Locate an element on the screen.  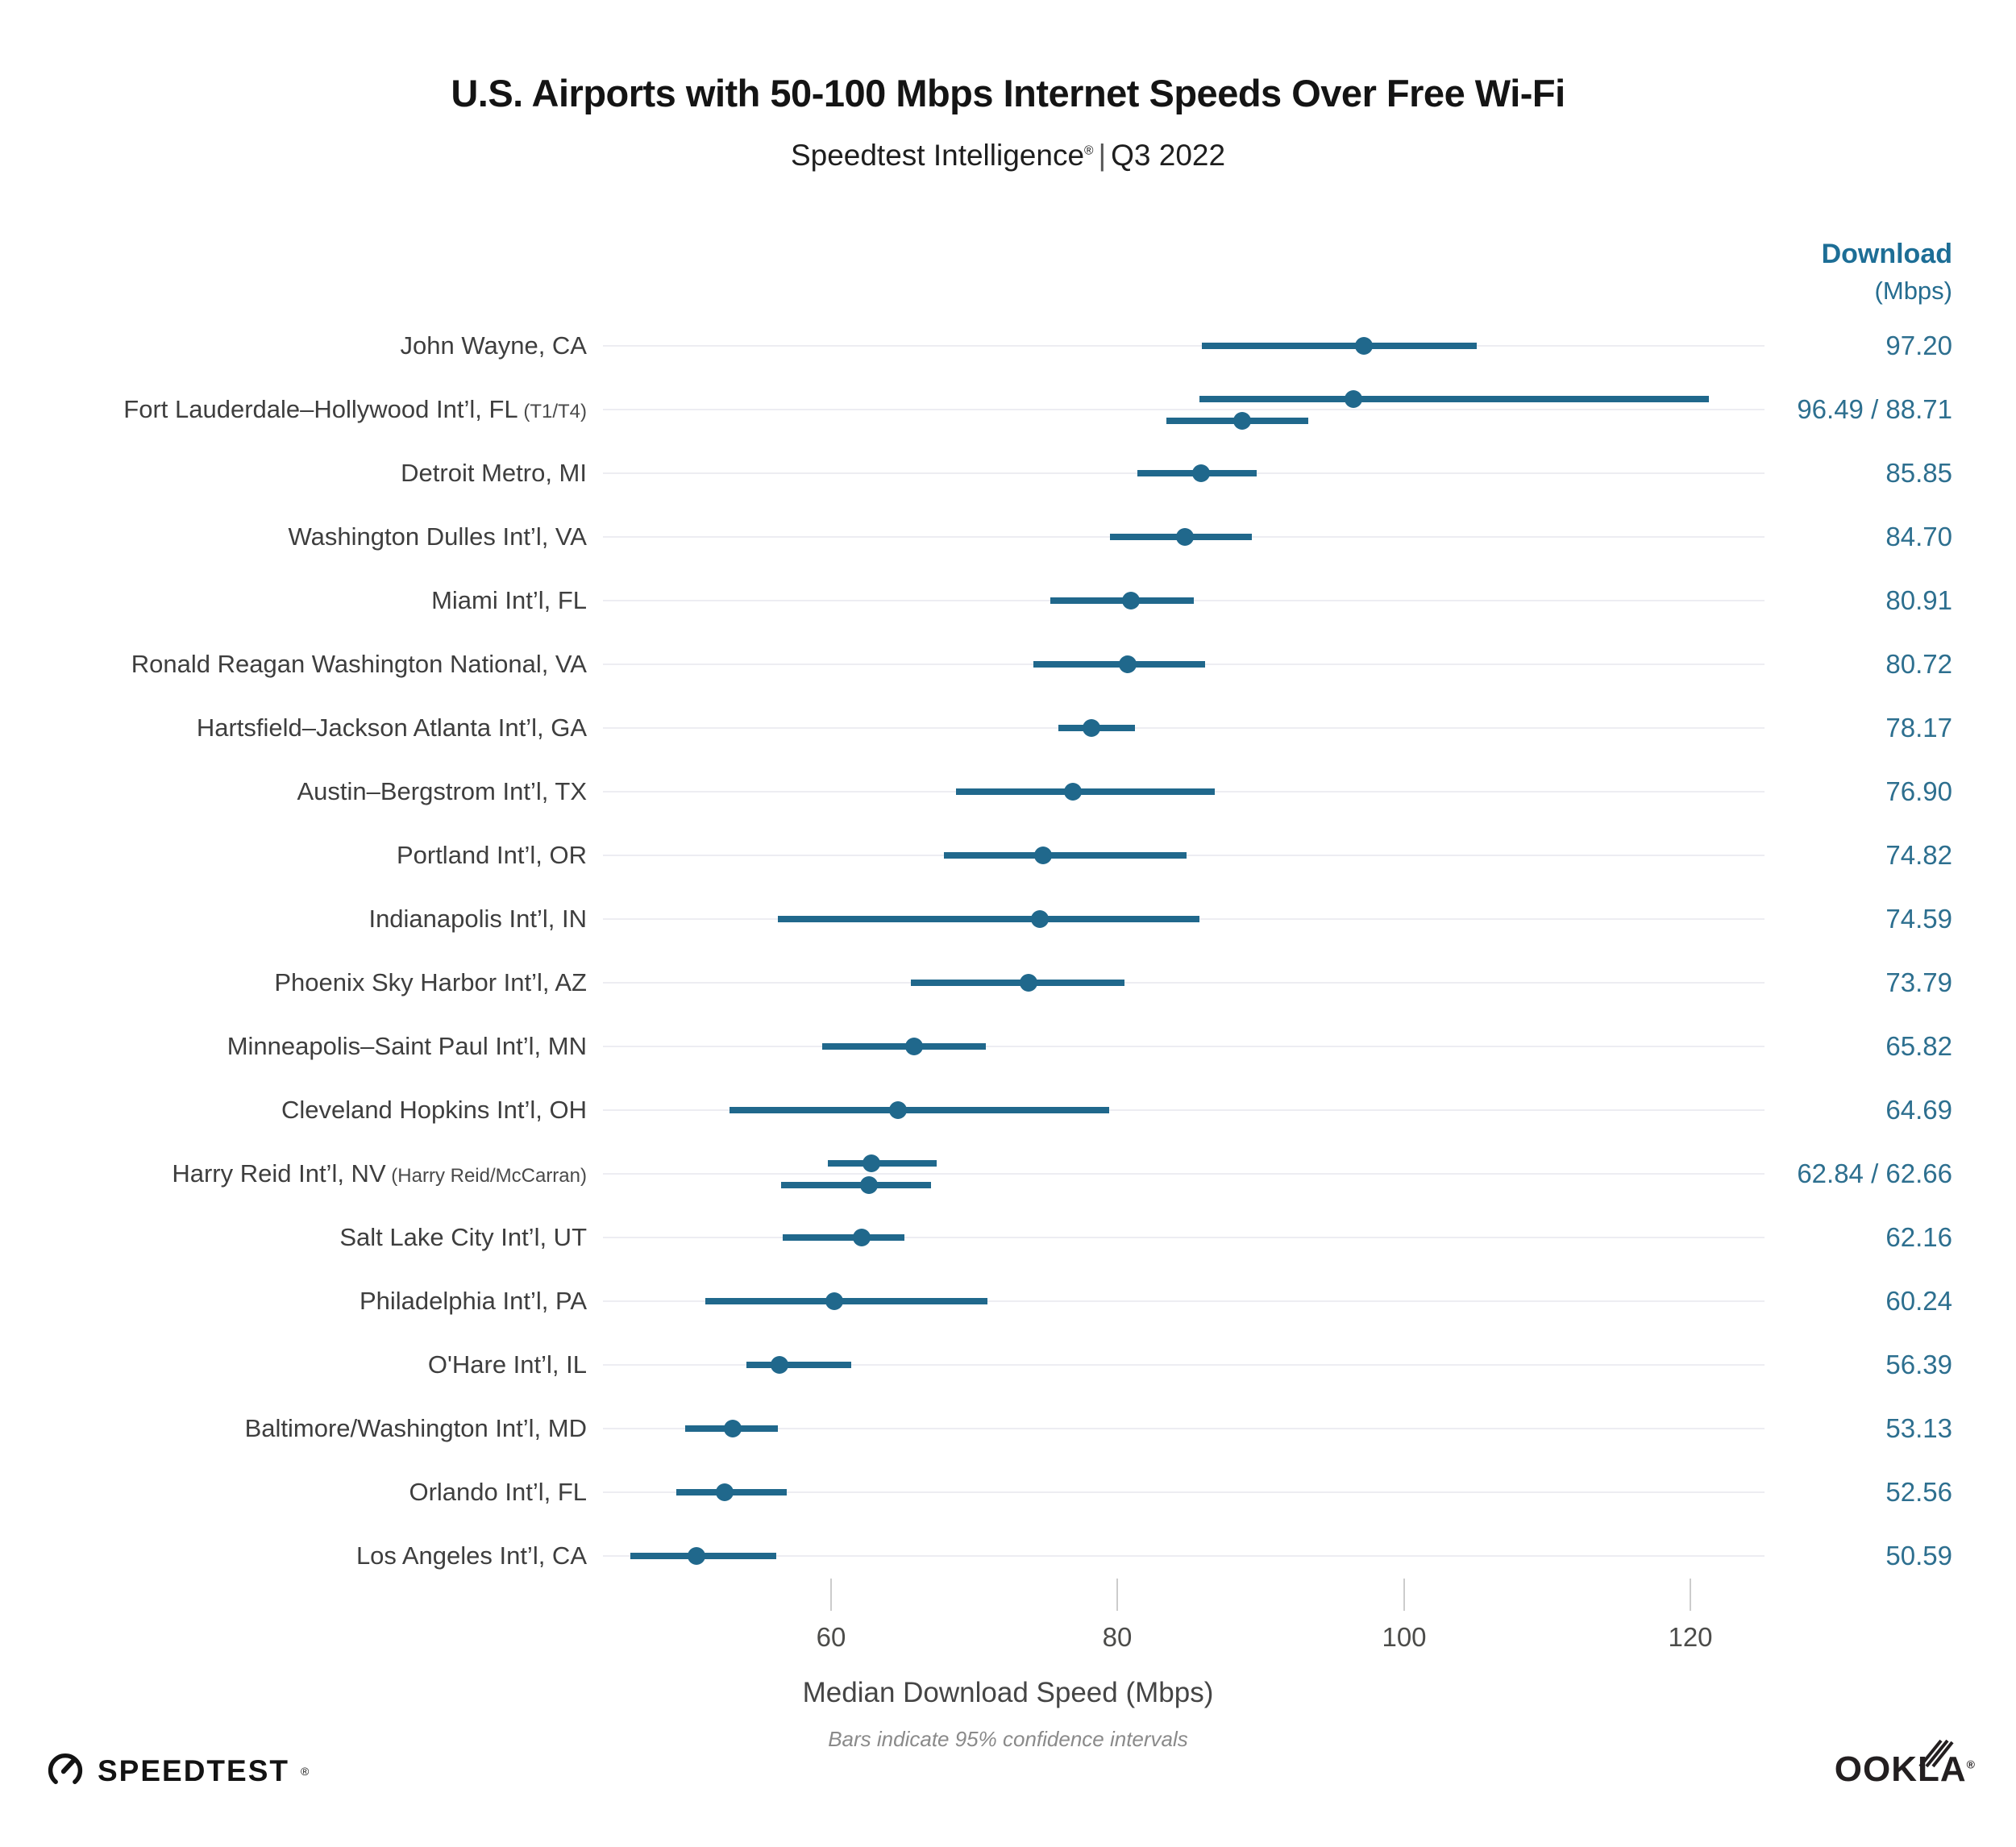
download-value: 96.49 / 88.71 is located at coordinates (1874, 409).